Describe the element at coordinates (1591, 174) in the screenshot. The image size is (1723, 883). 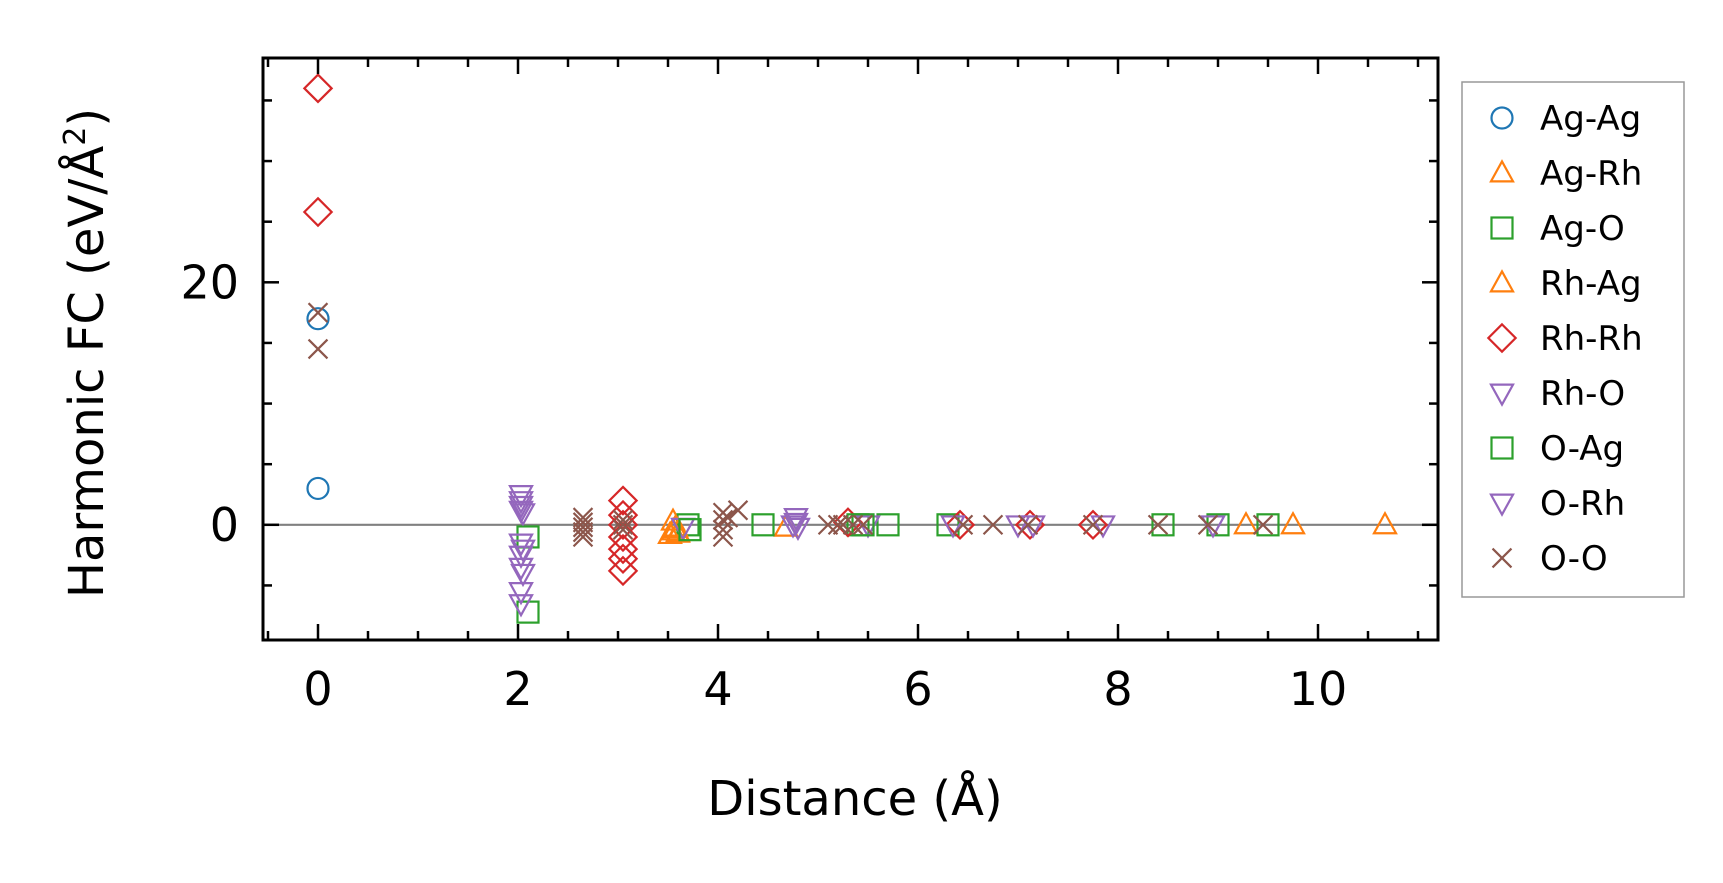
I see `legend-label: Ag-Rh` at that location.